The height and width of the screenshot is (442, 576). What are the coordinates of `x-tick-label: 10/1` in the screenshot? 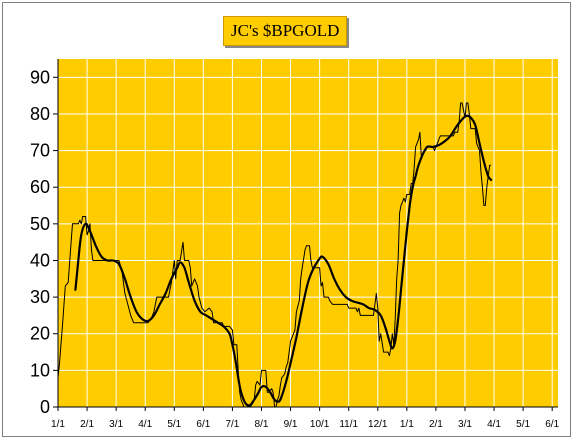 It's located at (320, 424).